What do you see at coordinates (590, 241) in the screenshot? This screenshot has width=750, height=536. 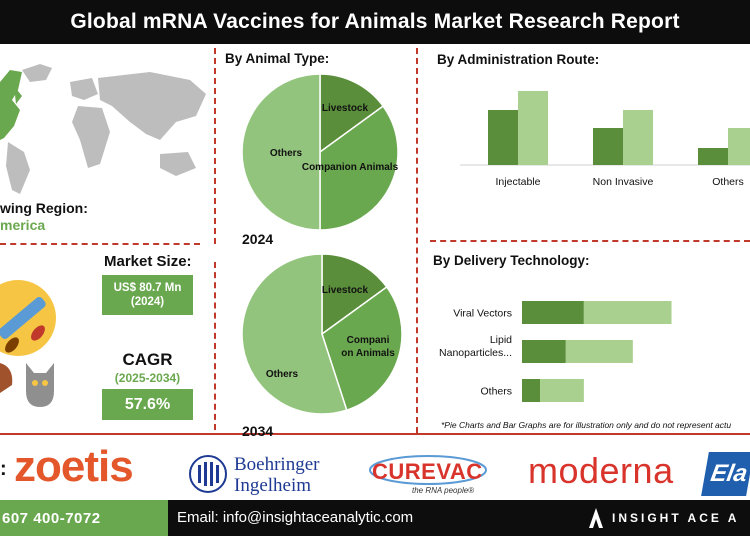 I see `divider-right-horizontal` at bounding box center [590, 241].